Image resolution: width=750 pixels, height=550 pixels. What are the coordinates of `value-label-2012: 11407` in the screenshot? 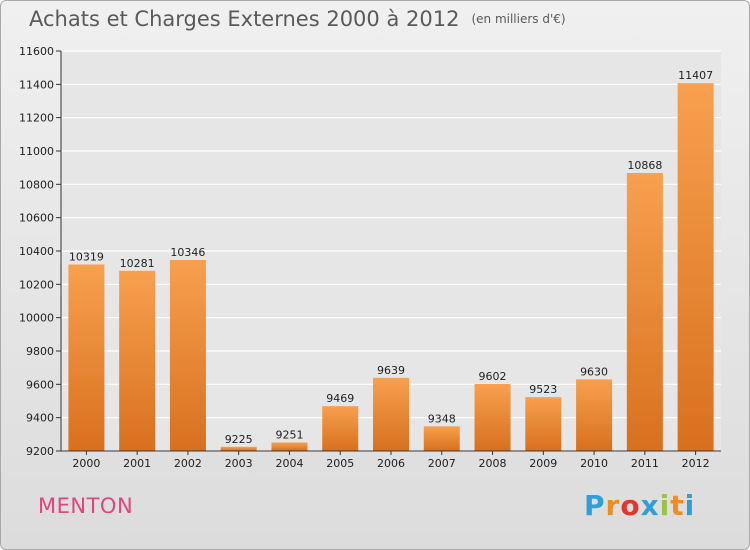 It's located at (695, 75).